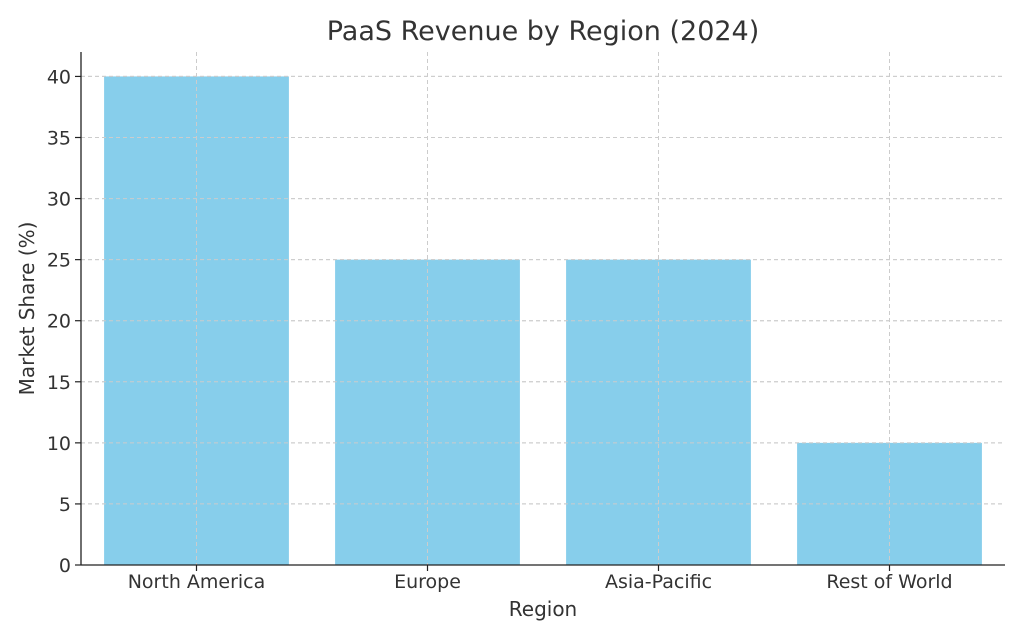 The width and height of the screenshot is (1024, 644). Describe the element at coordinates (59, 322) in the screenshot. I see `y-tick-label: 20` at that location.